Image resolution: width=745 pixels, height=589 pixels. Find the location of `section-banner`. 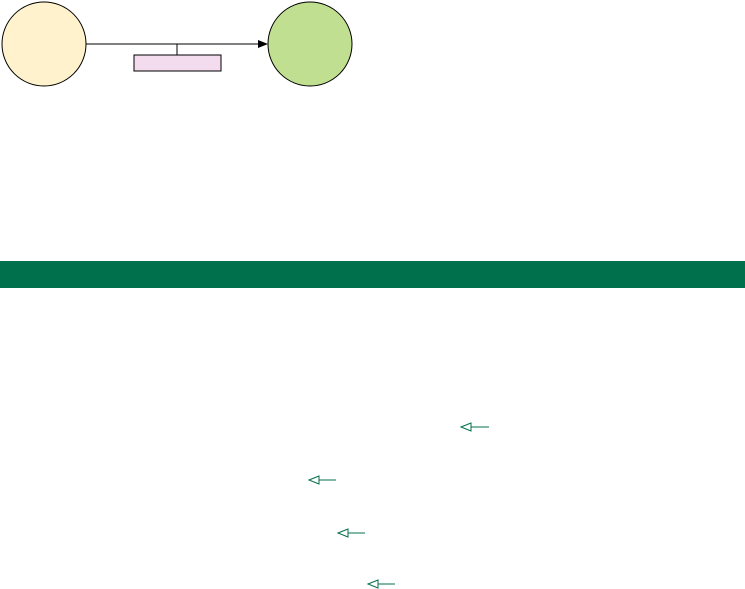

section-banner is located at coordinates (372, 274).